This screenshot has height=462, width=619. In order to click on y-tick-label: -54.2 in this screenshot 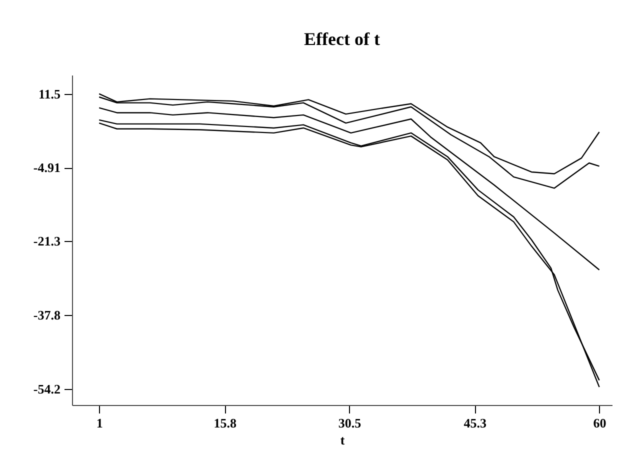, I will do `click(46, 388)`.